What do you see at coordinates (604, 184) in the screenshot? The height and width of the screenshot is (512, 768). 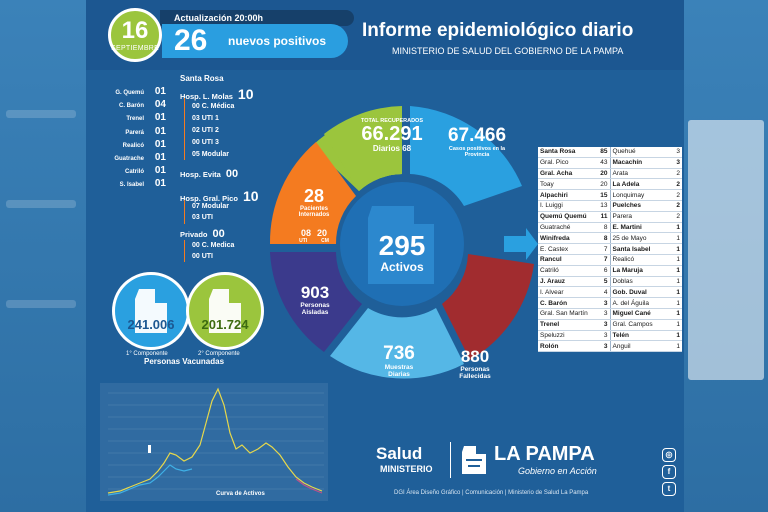 I see `table-cell-value: 20` at bounding box center [604, 184].